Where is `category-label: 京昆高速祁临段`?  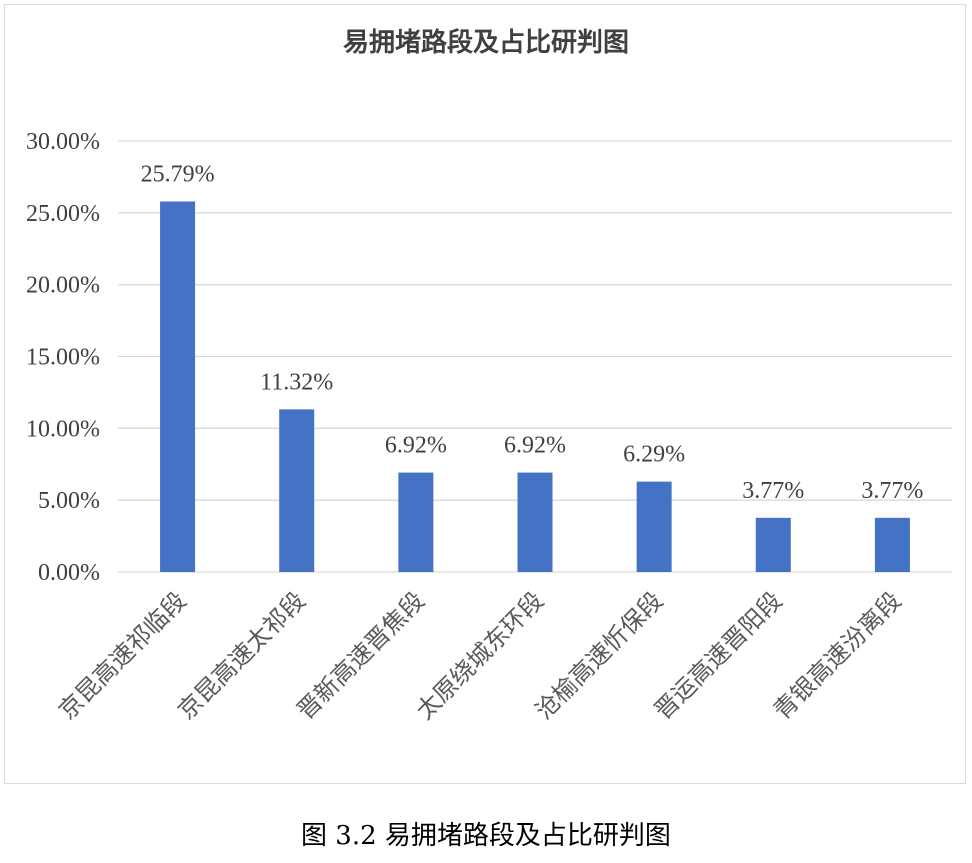 category-label: 京昆高速祁临段 is located at coordinates (122, 655).